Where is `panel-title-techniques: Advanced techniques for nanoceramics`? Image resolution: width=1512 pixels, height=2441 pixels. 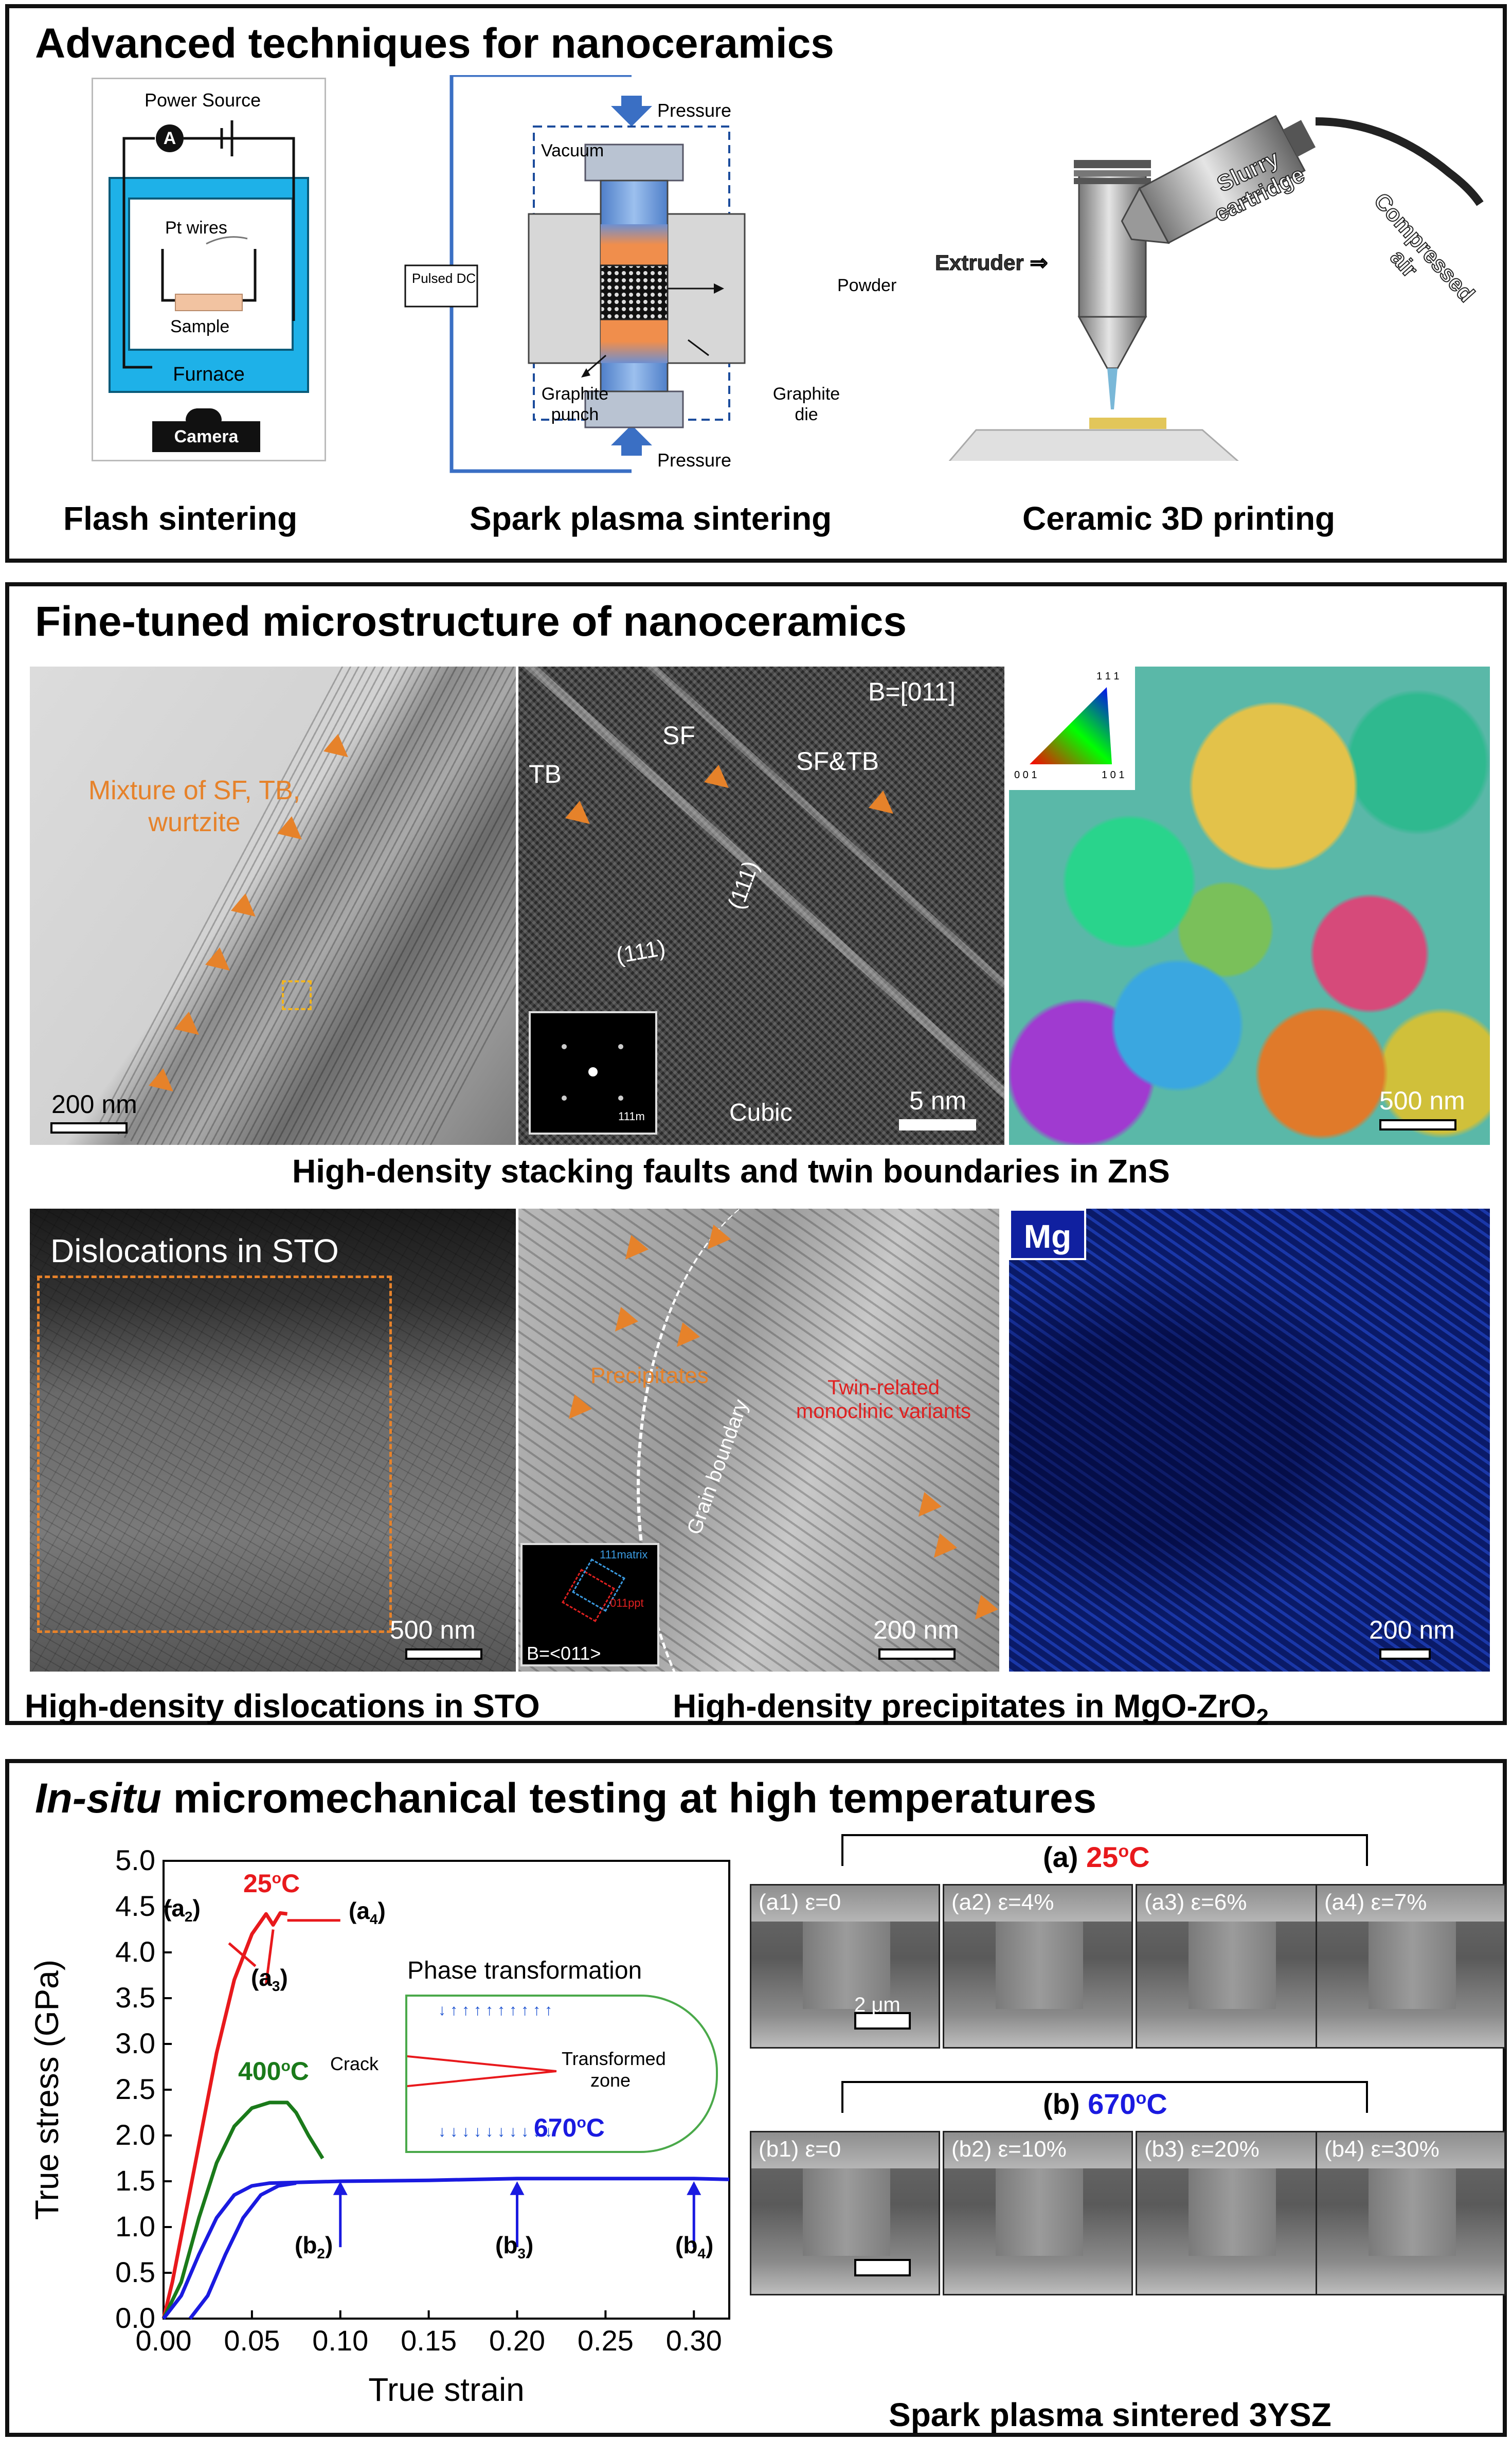 panel-title-techniques: Advanced techniques for nanoceramics is located at coordinates (434, 43).